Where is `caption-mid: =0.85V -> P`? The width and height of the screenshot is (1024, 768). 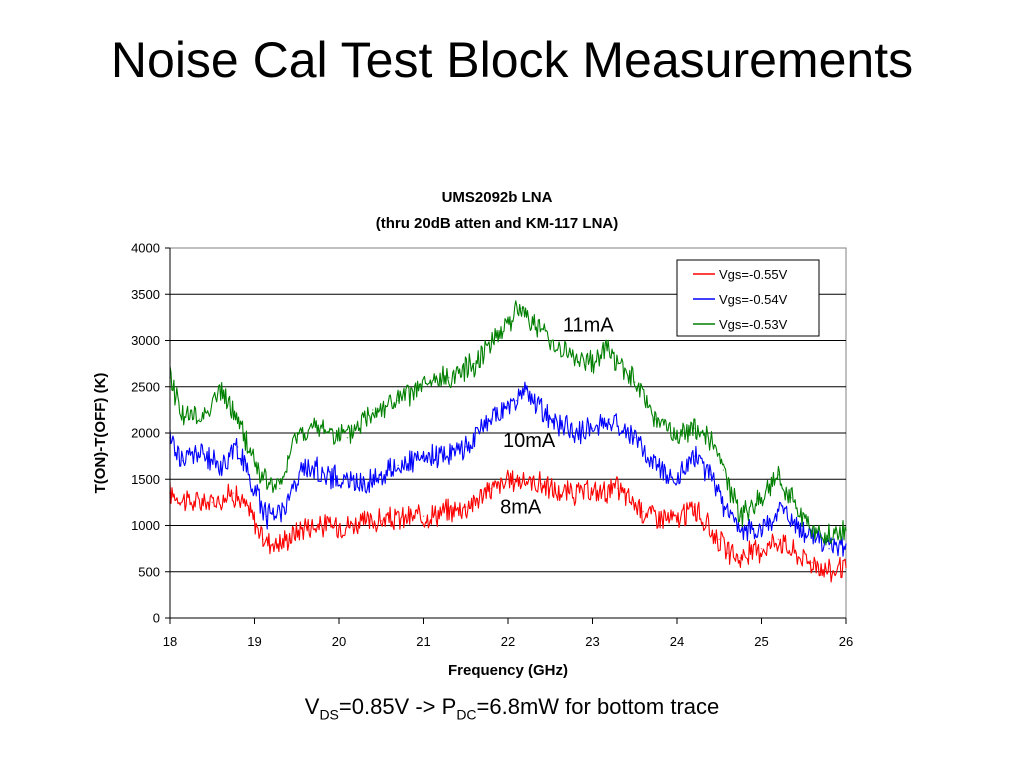
caption-mid: =0.85V -> P is located at coordinates (397, 706).